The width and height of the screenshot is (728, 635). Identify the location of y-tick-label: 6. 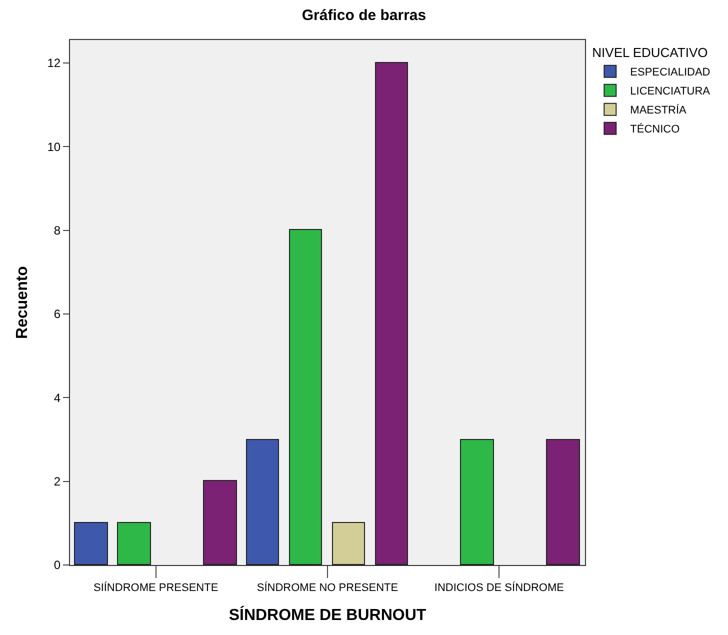
(57, 314).